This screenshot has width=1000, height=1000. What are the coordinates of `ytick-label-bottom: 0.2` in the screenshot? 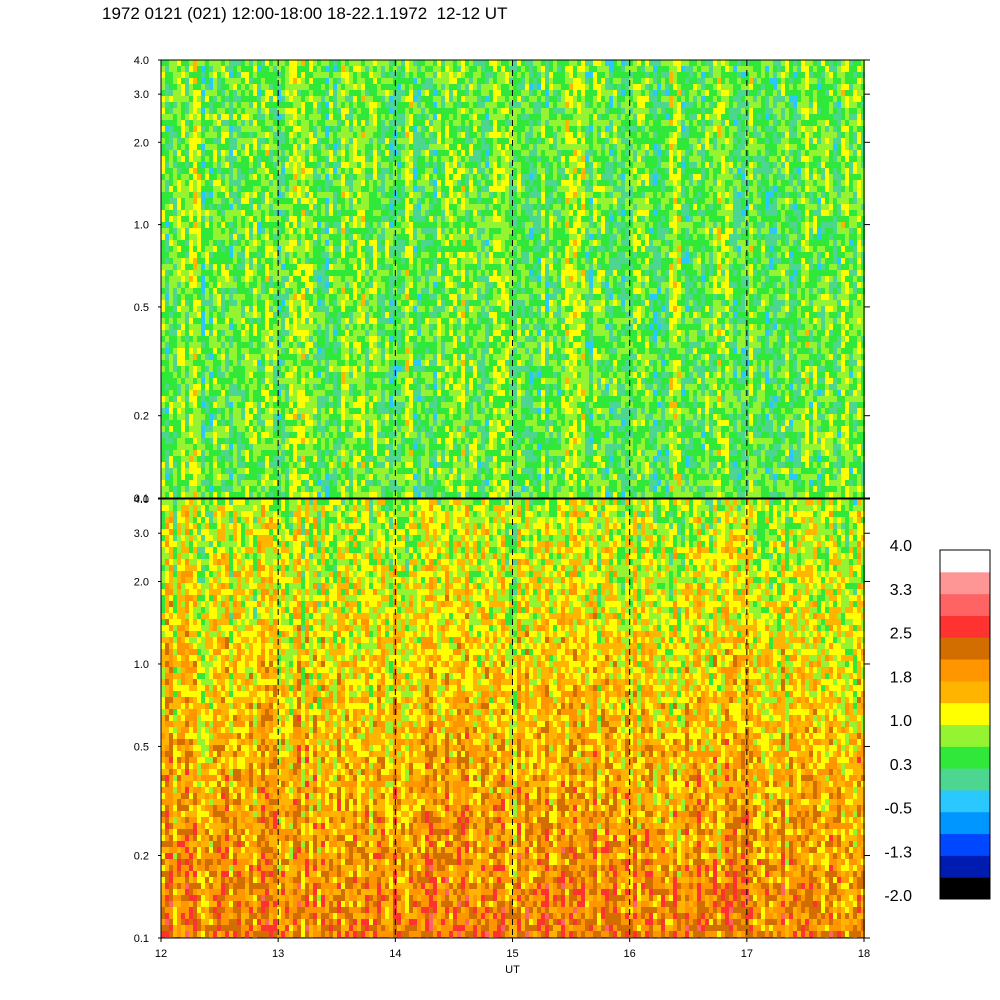 It's located at (141, 857).